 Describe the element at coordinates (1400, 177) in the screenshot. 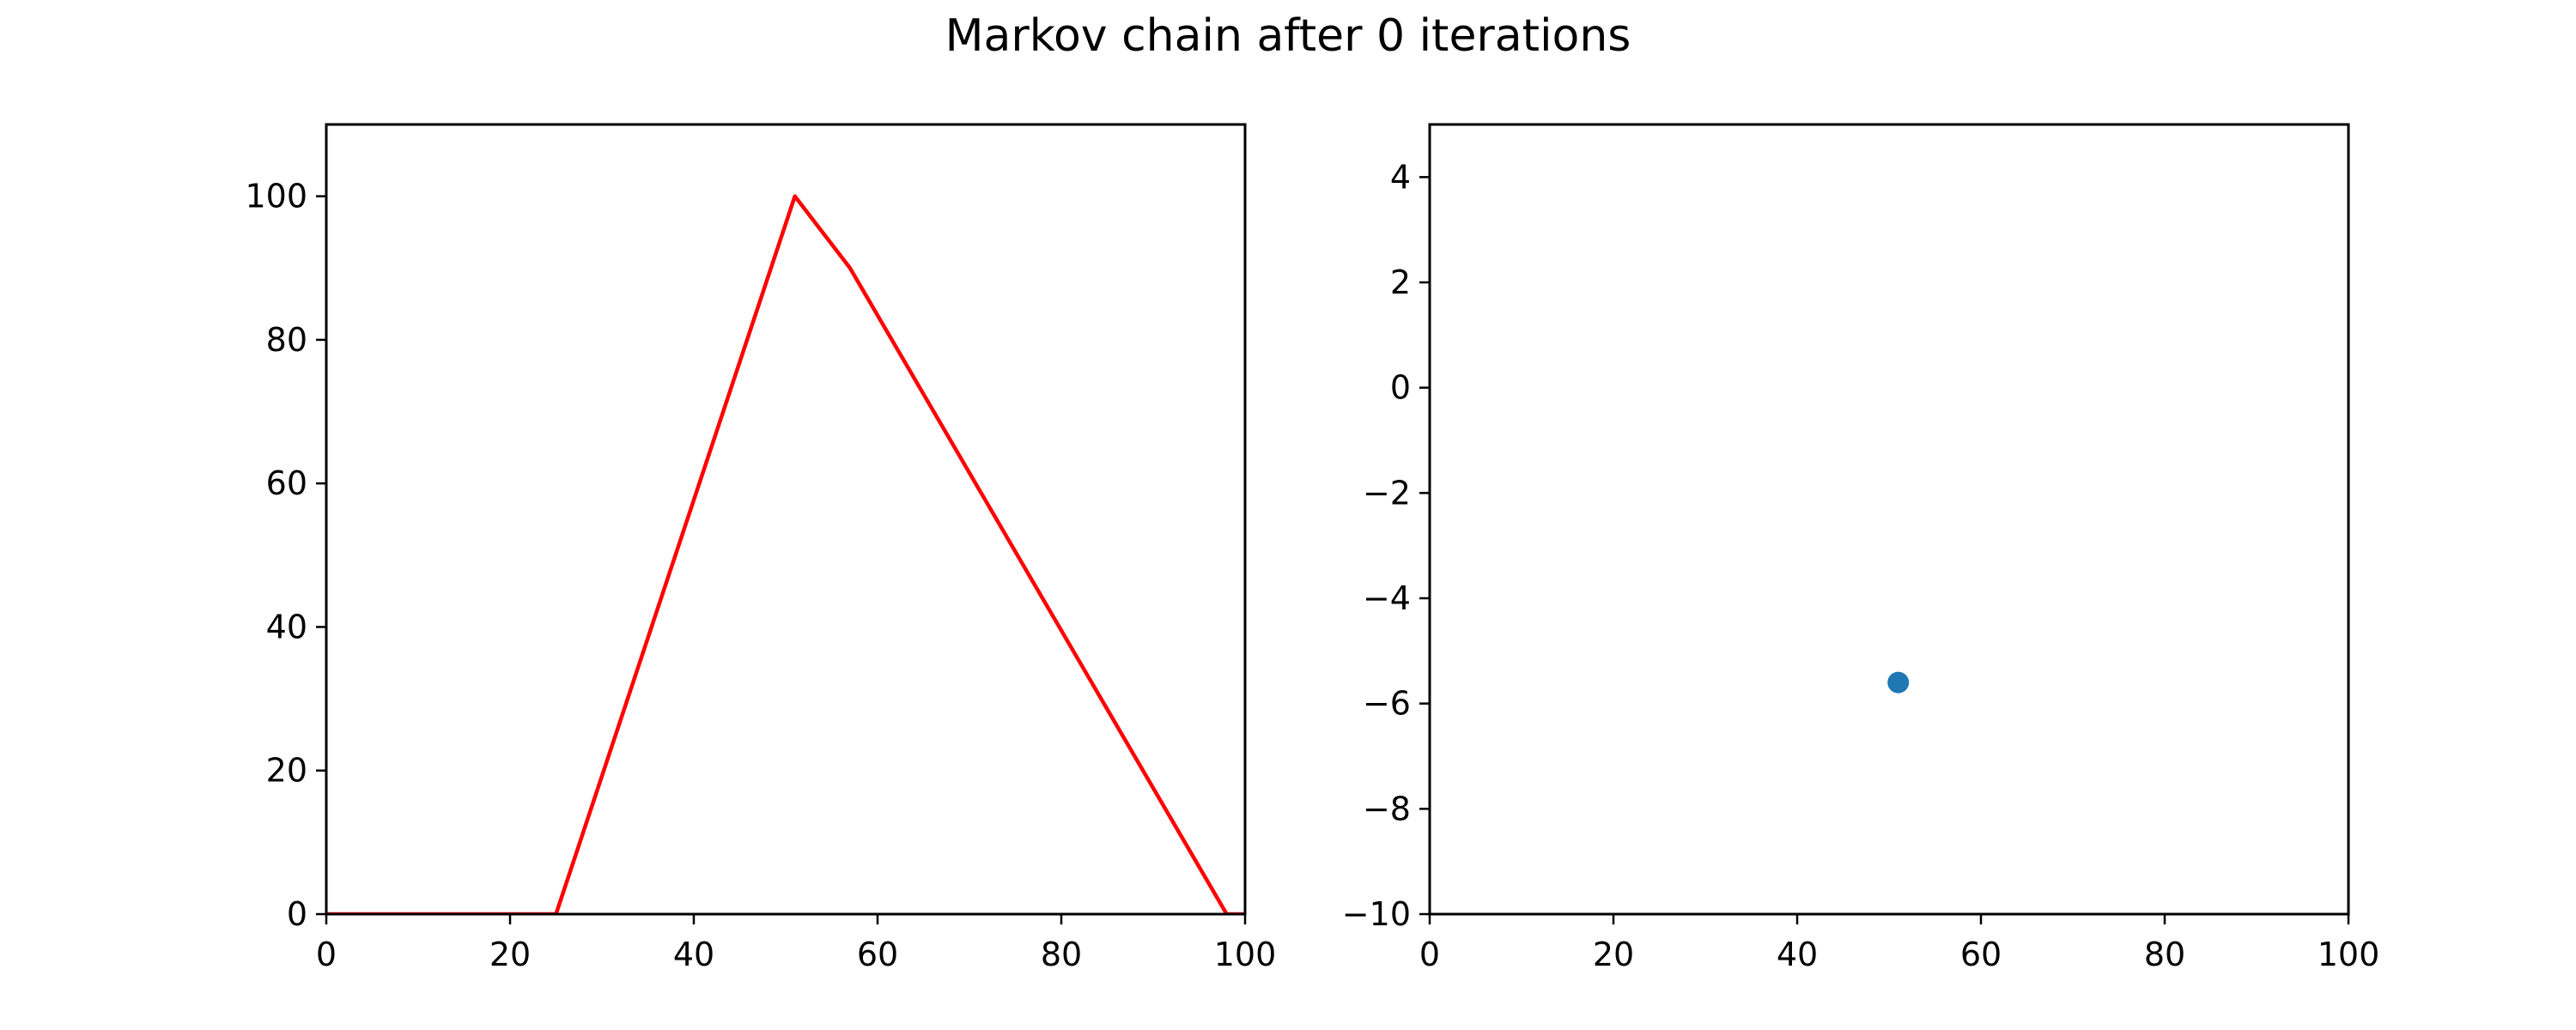

I see `y-tick-label: 4` at that location.